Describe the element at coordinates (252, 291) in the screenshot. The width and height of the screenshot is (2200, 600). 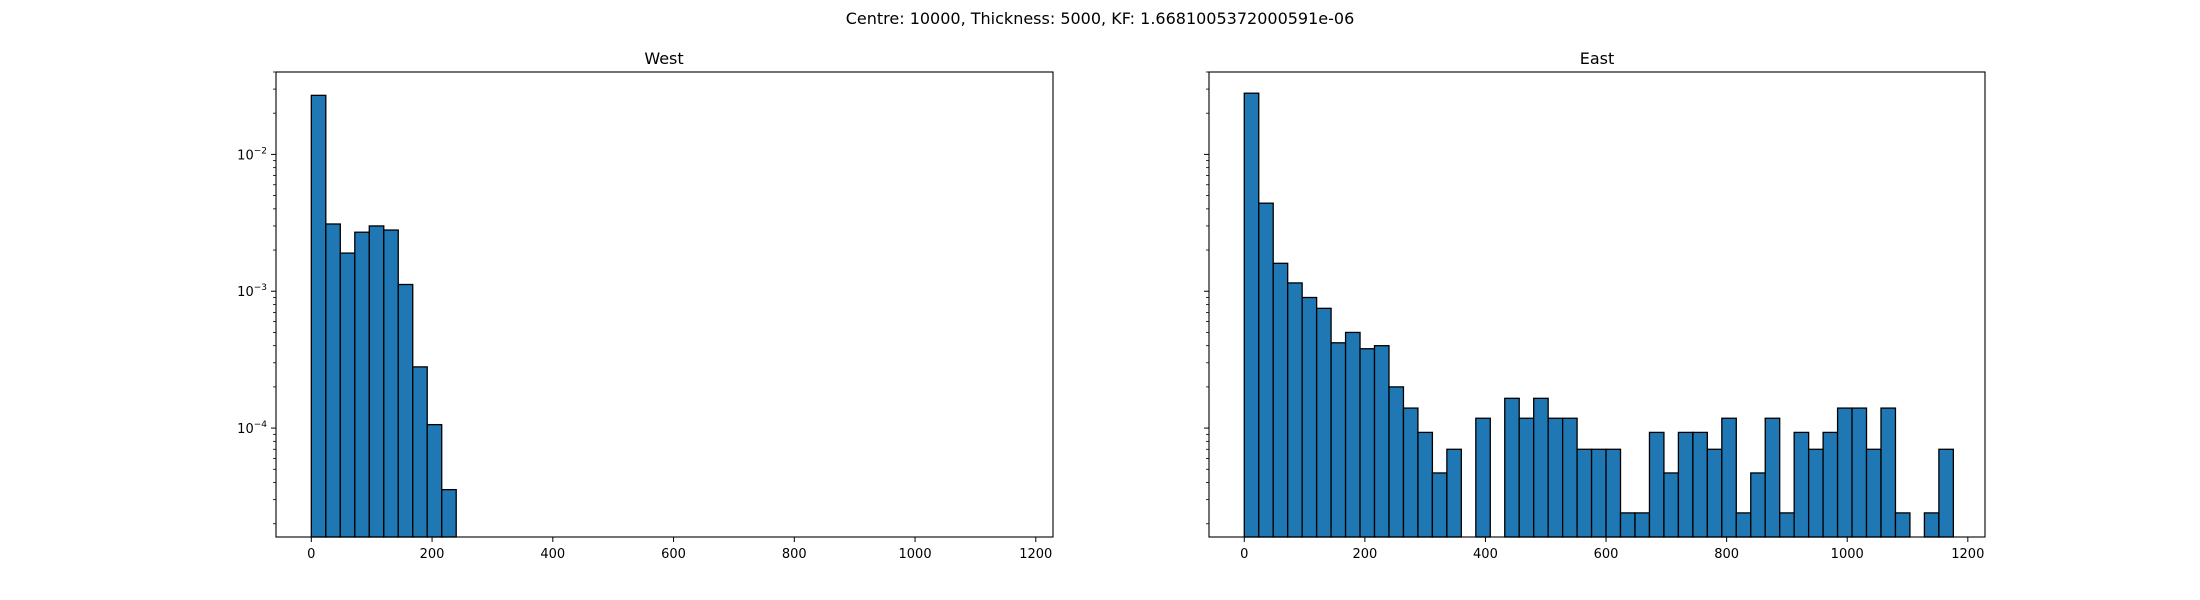
I see `west-ytick-label: 10⁻³` at that location.